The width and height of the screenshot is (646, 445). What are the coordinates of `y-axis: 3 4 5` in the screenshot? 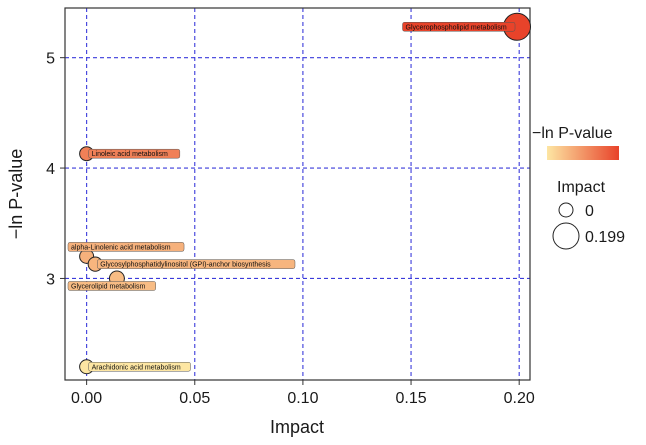 It's located at (55, 169).